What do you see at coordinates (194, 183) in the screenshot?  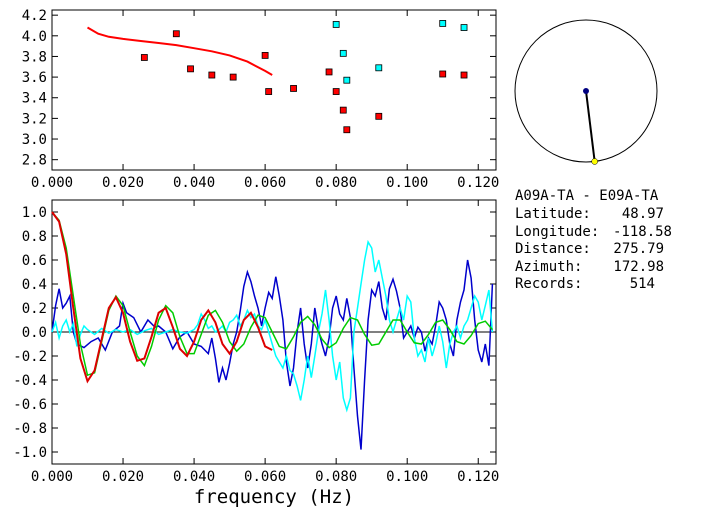 I see `top-xtick-label: 0.040` at bounding box center [194, 183].